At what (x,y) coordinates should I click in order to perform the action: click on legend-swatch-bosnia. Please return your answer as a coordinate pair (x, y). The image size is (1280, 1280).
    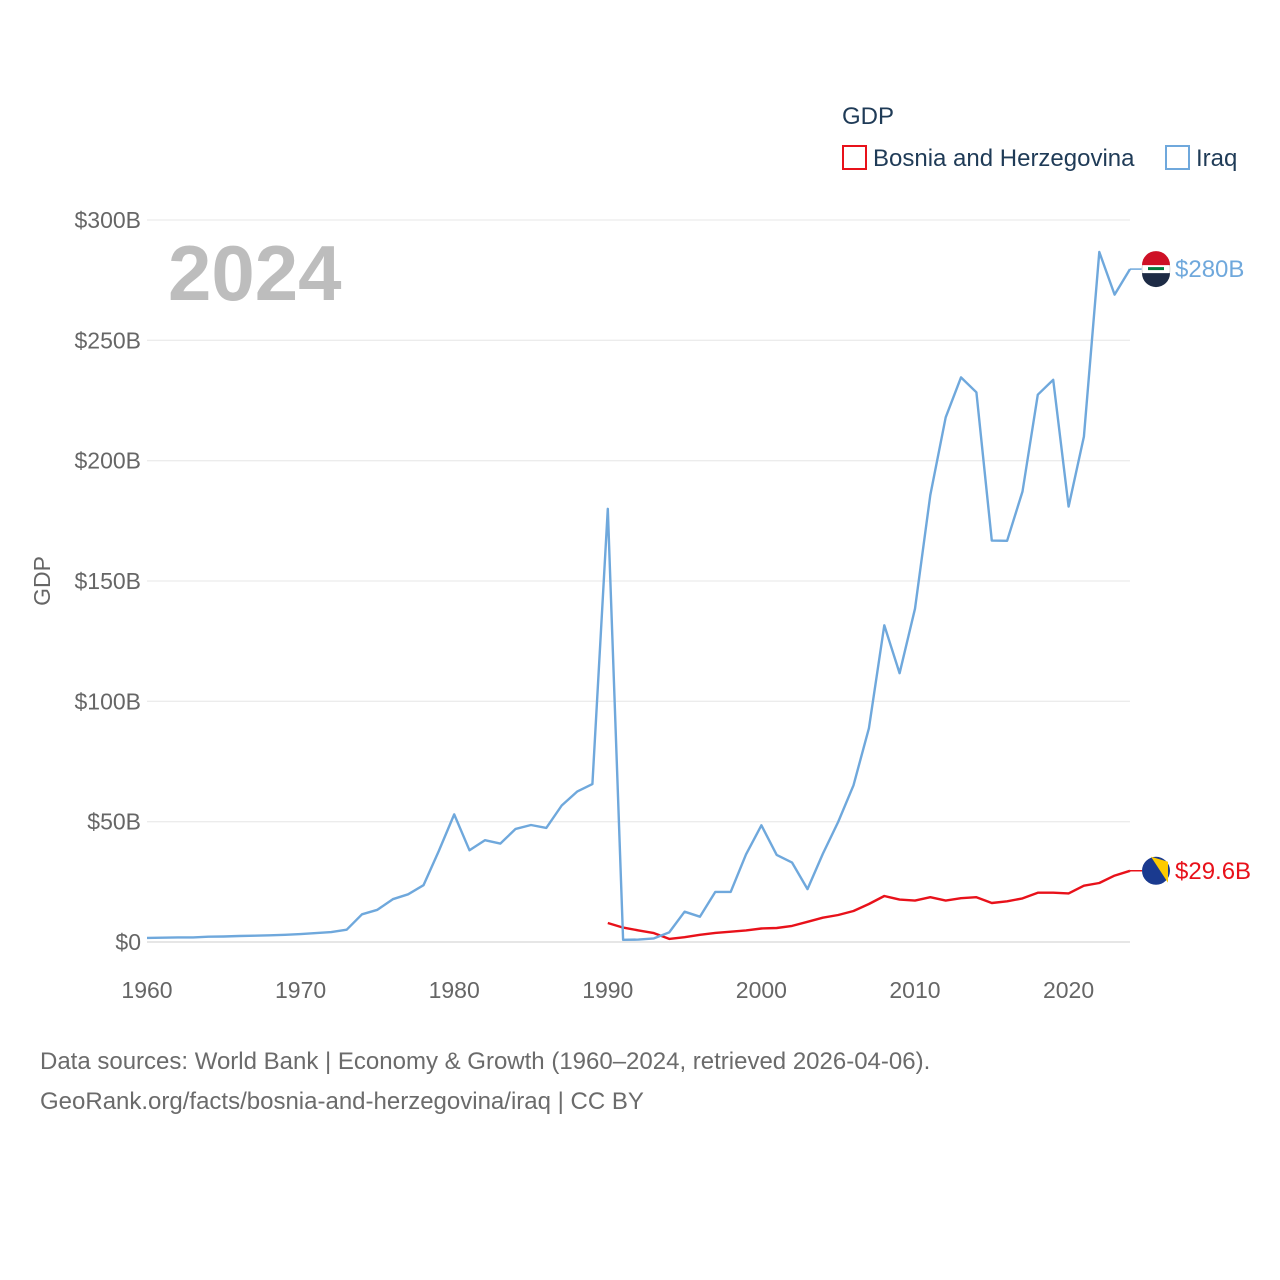
    Looking at the image, I should click on (854, 157).